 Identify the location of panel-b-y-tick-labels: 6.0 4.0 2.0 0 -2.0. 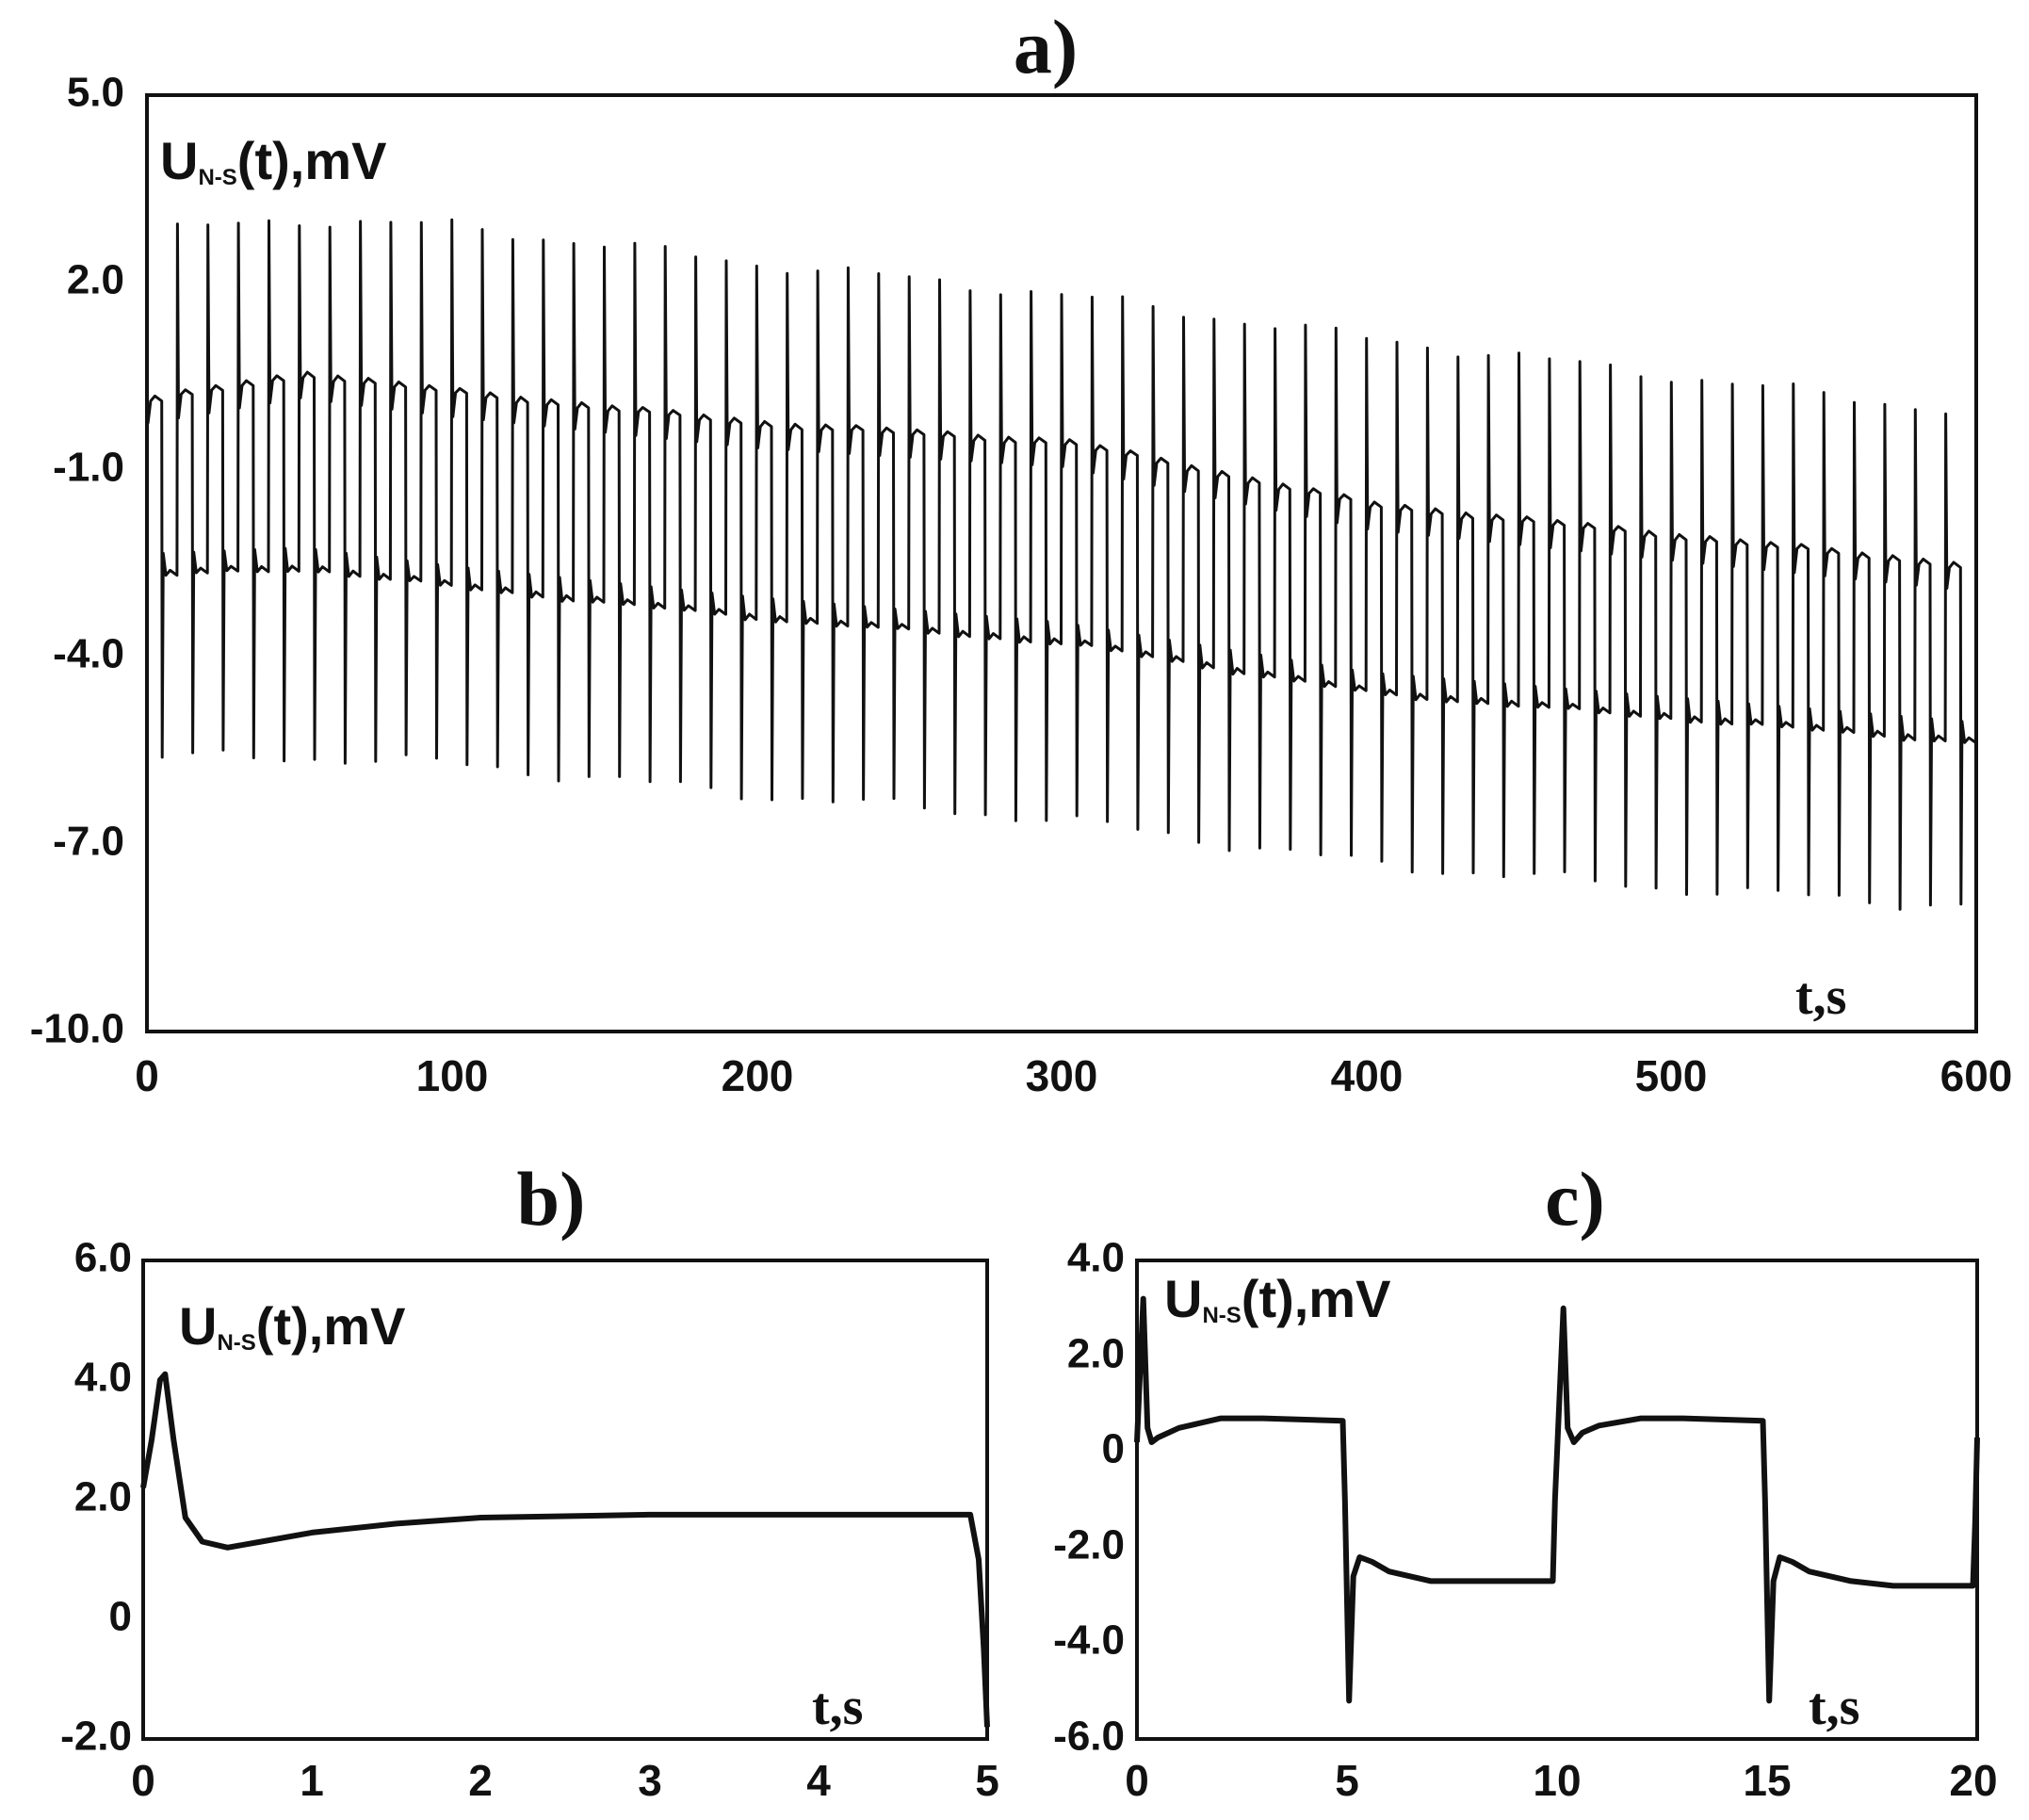
(96, 1497).